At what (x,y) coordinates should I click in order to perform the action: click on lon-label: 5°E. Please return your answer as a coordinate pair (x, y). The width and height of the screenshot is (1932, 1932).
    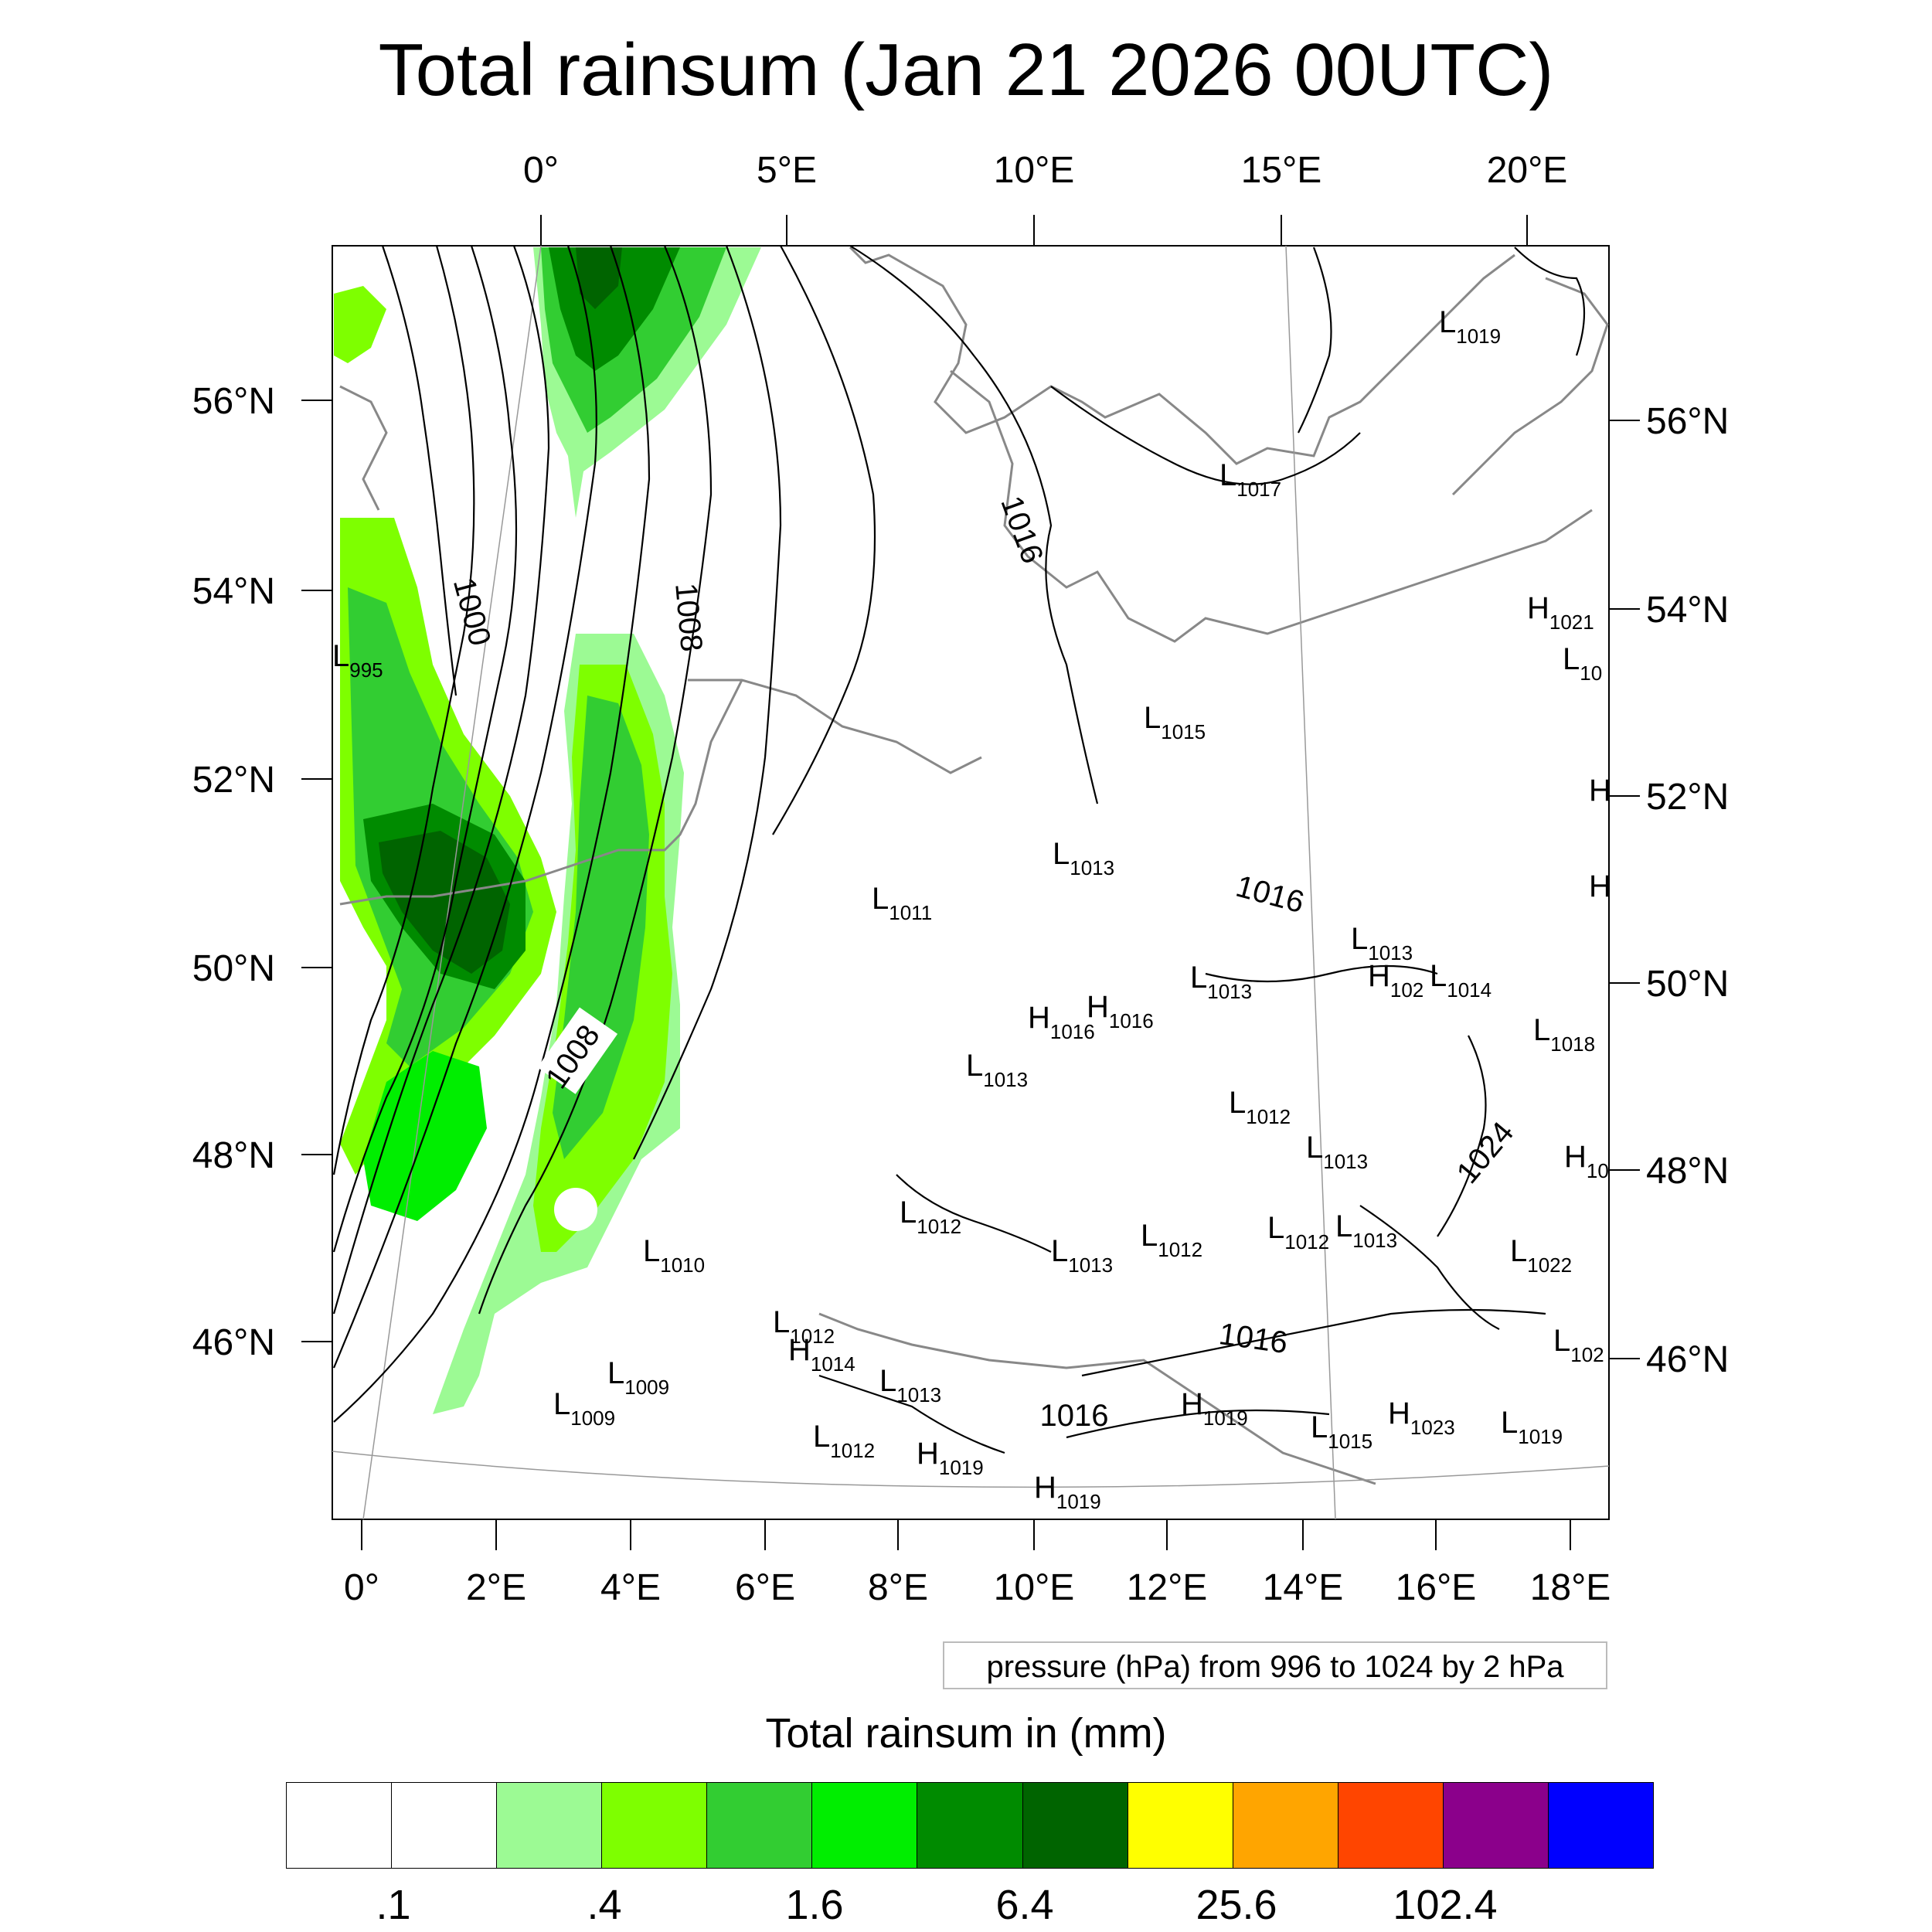
    Looking at the image, I should click on (787, 170).